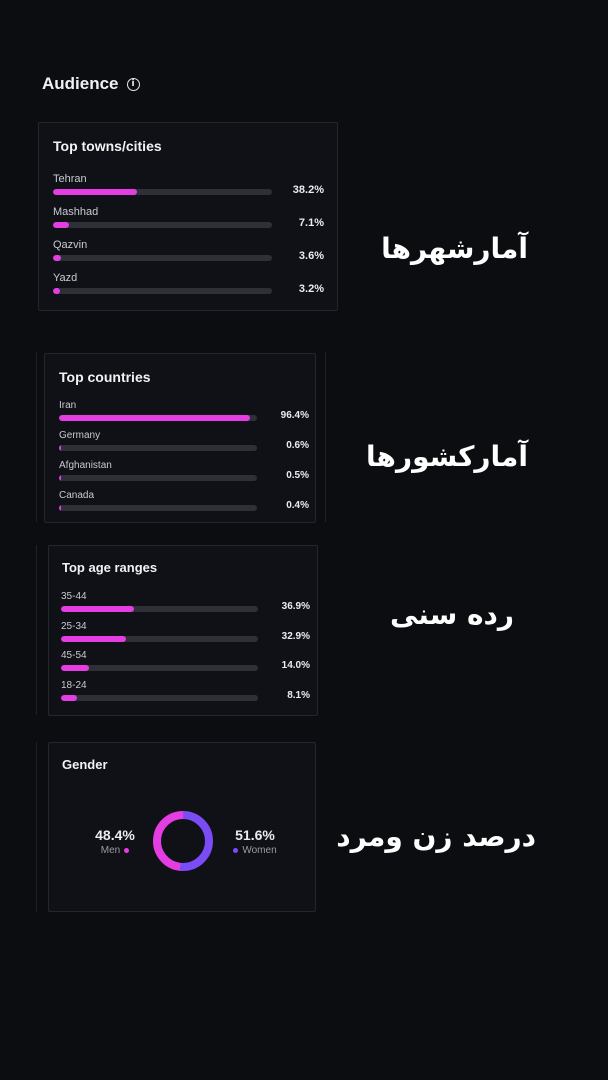 The width and height of the screenshot is (608, 1080). Describe the element at coordinates (36, 437) in the screenshot. I see `divider-left` at that location.